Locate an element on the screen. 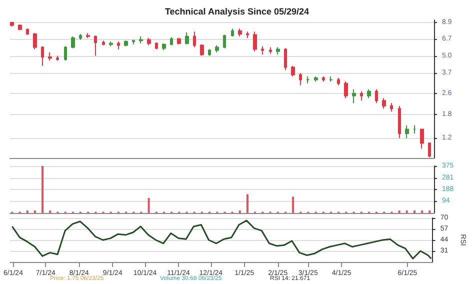 This screenshot has height=284, width=474. line-series is located at coordinates (221, 240).